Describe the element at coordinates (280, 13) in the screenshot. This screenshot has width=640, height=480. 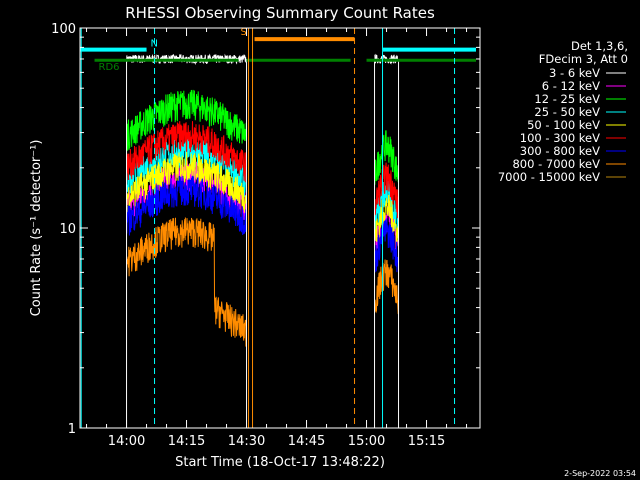
I see `chart-title: RHESSI Observing Summary Count Rates` at that location.